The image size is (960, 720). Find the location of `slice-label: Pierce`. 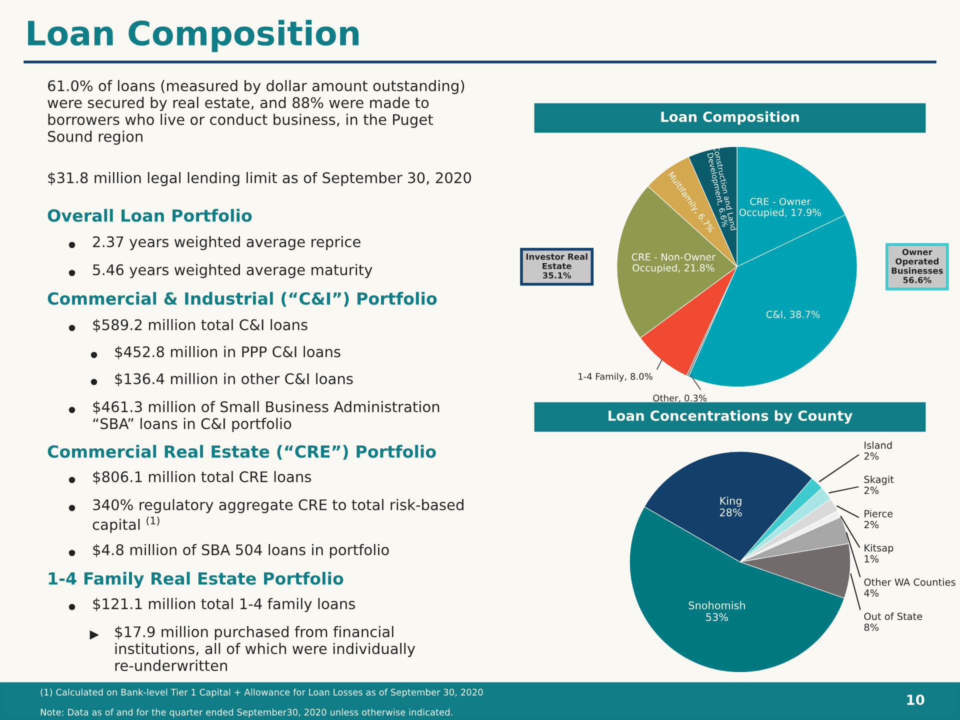

slice-label: Pierce is located at coordinates (878, 514).